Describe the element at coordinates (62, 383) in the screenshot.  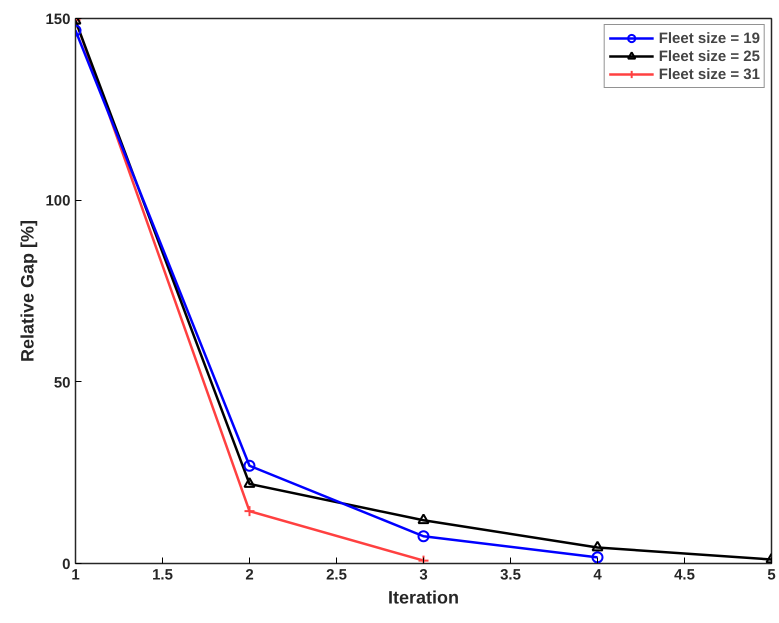
I see `y-tick-label: 50` at that location.